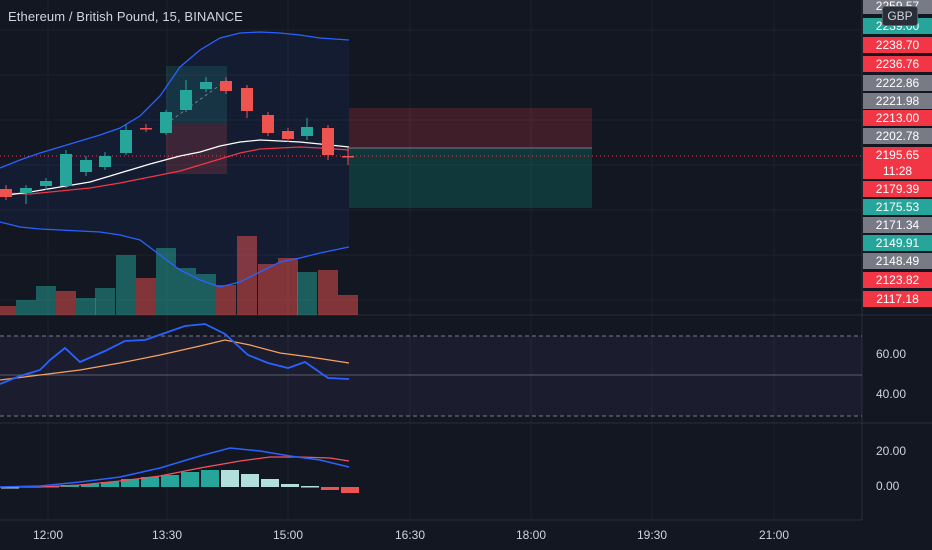  I want to click on macd-axis-label: 0.00, so click(888, 486).